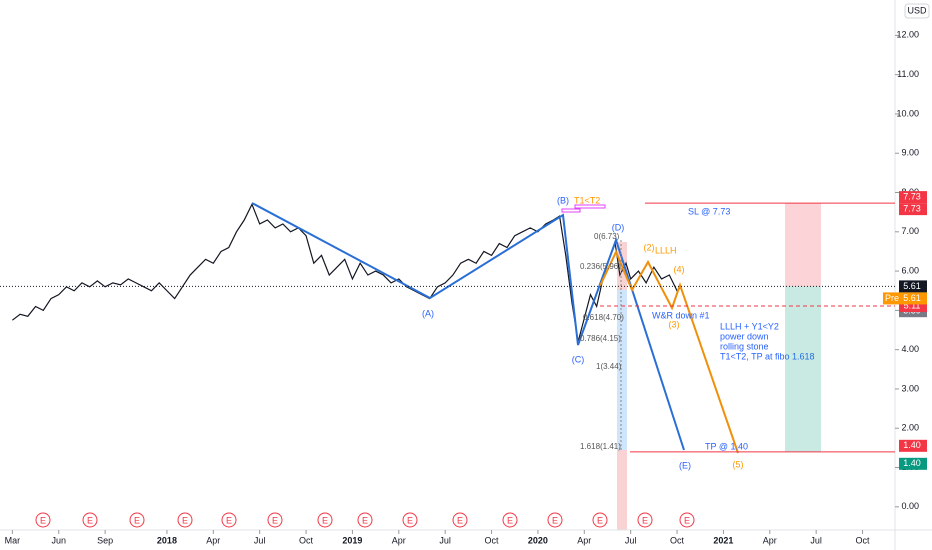 The image size is (932, 550). Describe the element at coordinates (910, 270) in the screenshot. I see `y-tick-label: 6.00` at that location.